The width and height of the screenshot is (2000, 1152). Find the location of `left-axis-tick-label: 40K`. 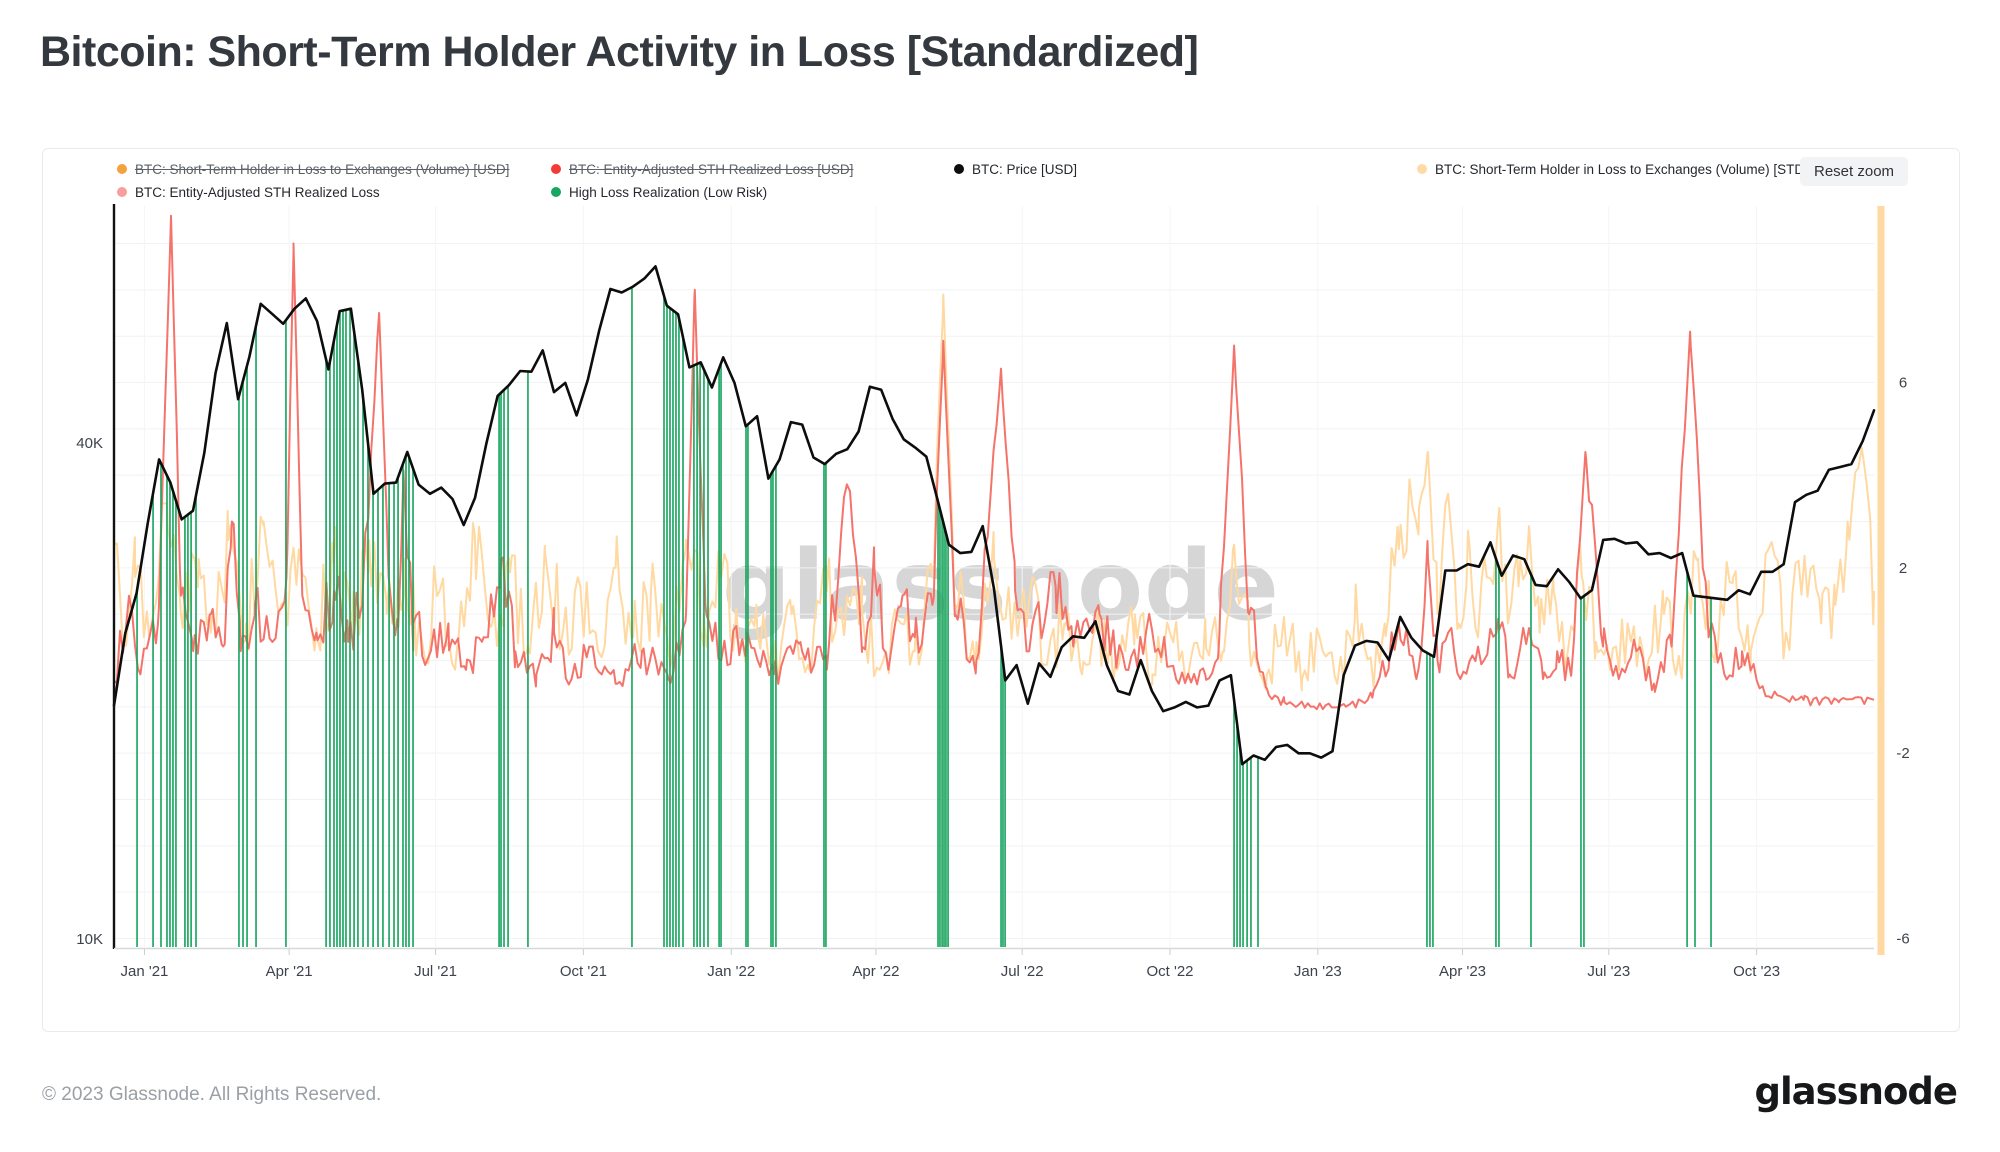

left-axis-tick-label: 40K is located at coordinates (89, 443).